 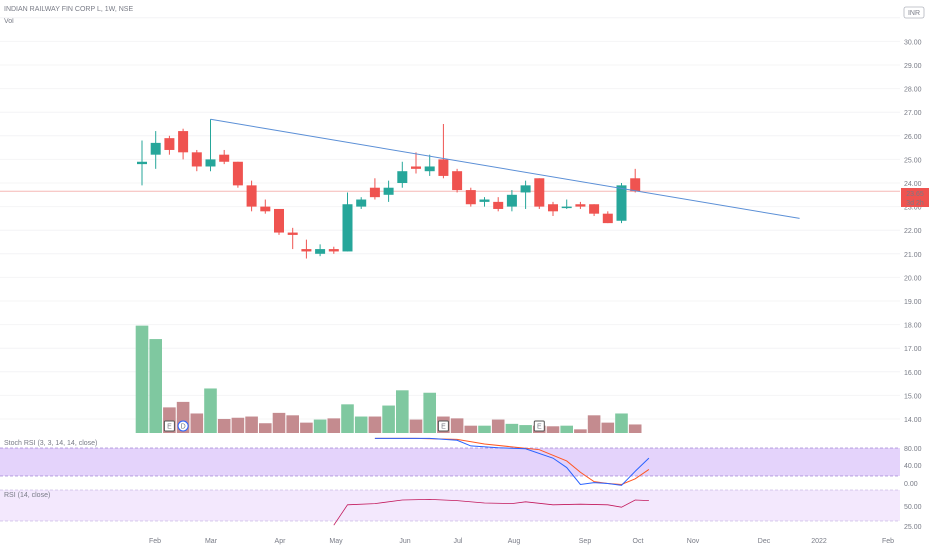 What do you see at coordinates (585, 541) in the screenshot?
I see `time-axis-tick: Sep` at bounding box center [585, 541].